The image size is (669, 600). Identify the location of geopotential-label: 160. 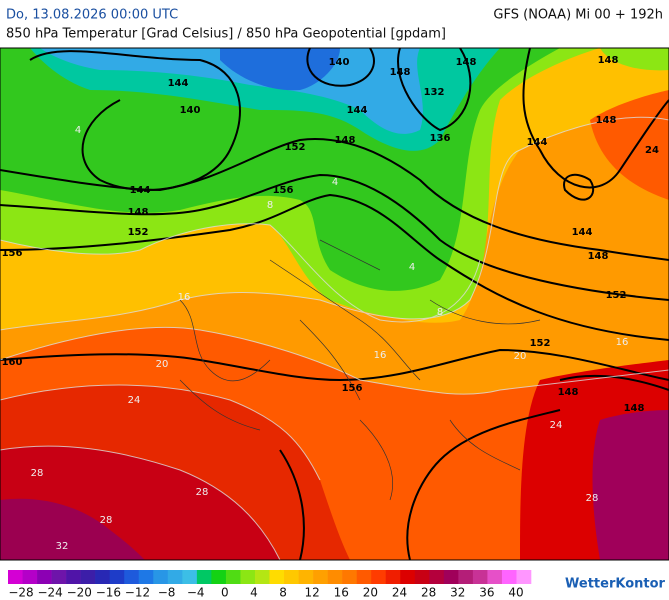
(12, 362).